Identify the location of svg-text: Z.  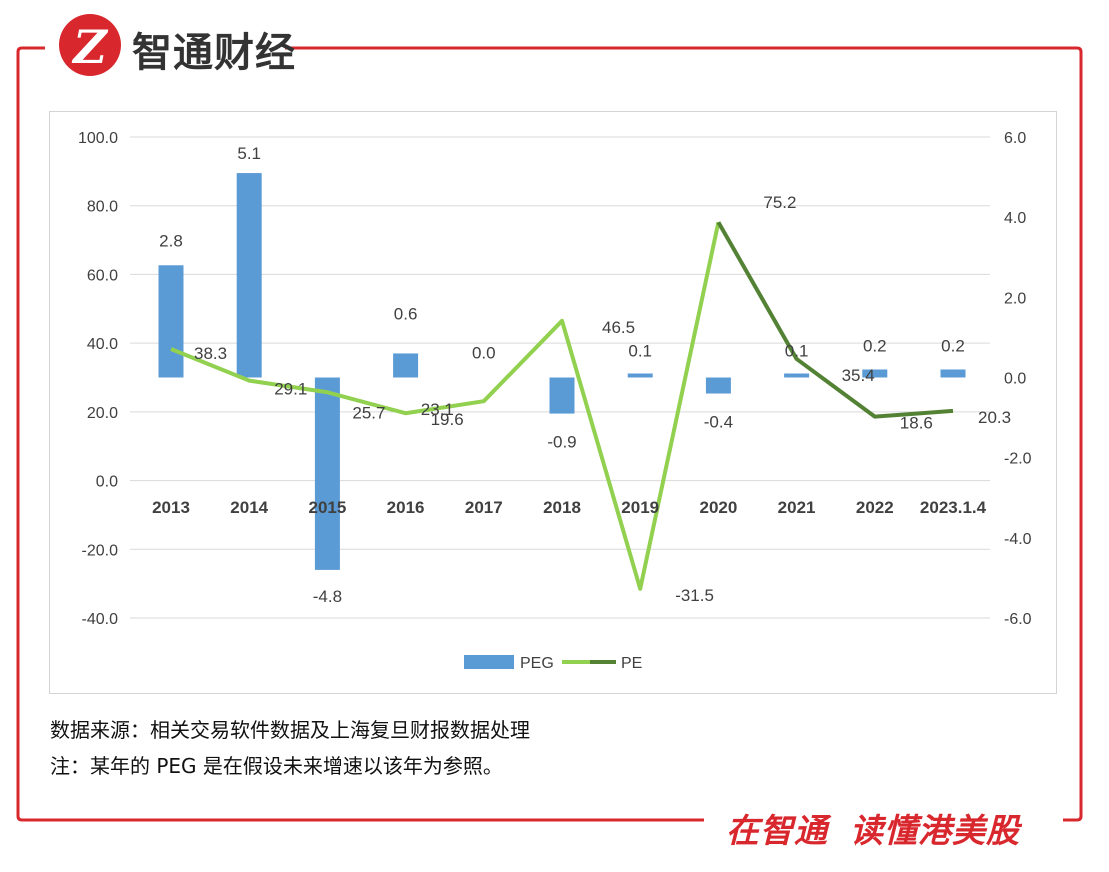
(89, 47).